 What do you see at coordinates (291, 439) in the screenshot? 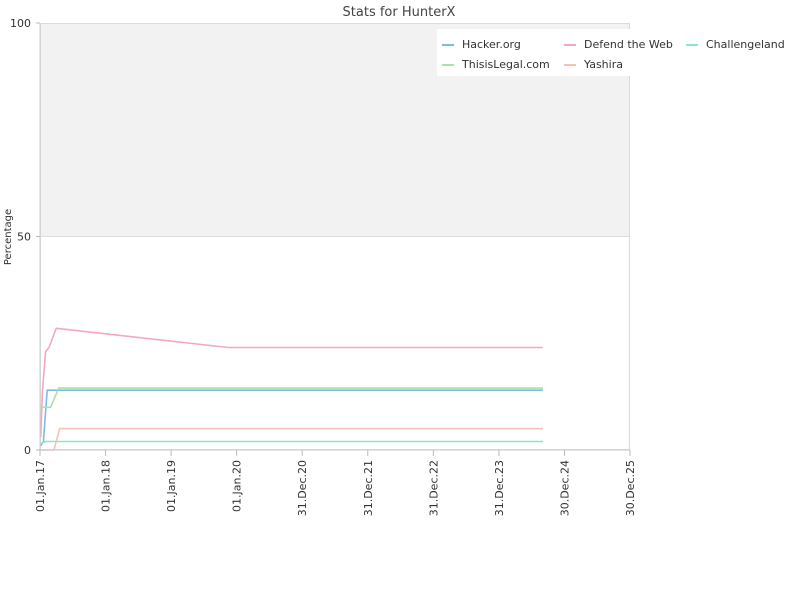
I see `series-line-yashira` at bounding box center [291, 439].